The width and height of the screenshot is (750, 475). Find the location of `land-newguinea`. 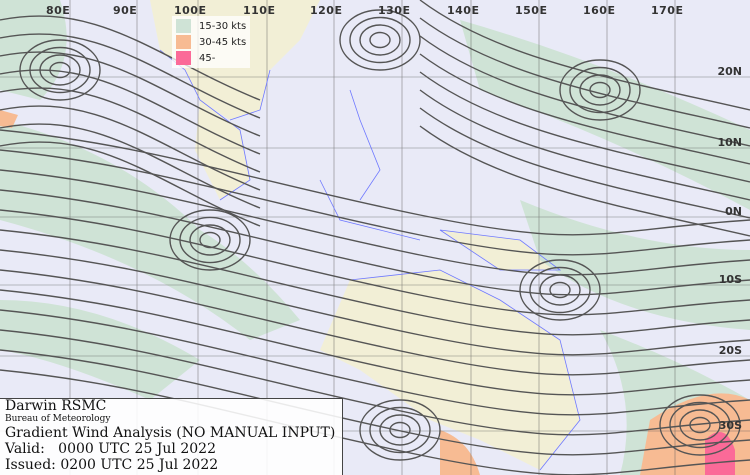

land-newguinea is located at coordinates (500, 250).